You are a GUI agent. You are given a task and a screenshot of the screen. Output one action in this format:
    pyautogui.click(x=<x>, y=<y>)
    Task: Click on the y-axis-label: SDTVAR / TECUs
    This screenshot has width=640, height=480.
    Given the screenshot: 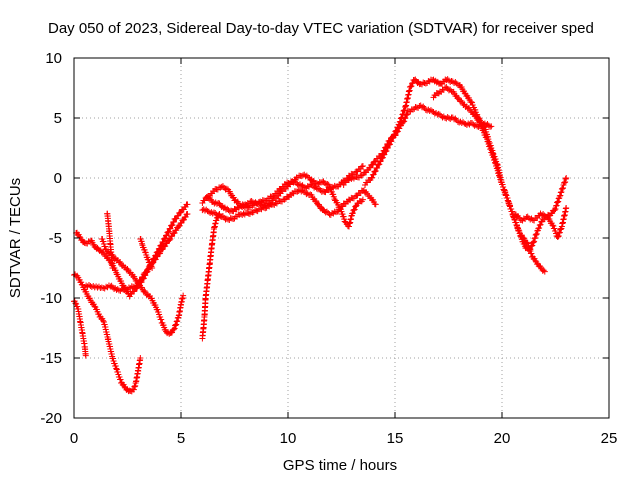 What is the action you would take?
    pyautogui.click(x=15, y=238)
    